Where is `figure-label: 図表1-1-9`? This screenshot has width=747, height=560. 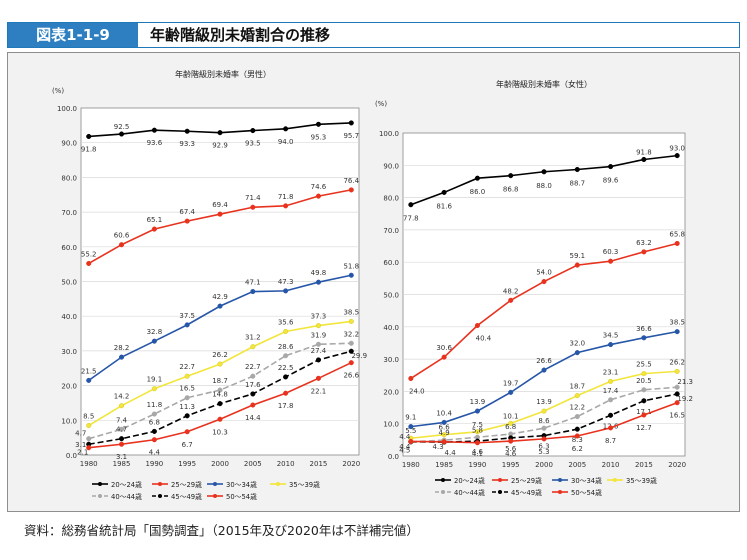
figure-label: 図表1-1-9 is located at coordinates (73, 35).